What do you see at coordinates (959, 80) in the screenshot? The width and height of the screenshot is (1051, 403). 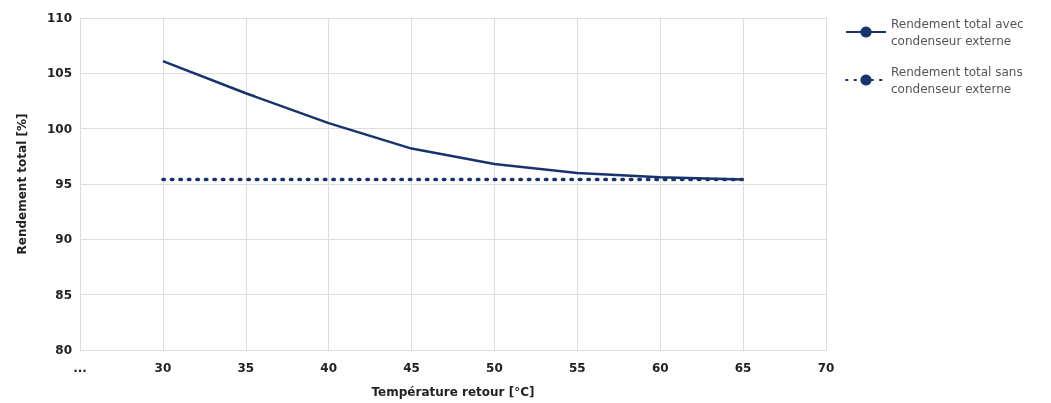 I see `legend-label: Rendement total sans condenseur externe` at bounding box center [959, 80].